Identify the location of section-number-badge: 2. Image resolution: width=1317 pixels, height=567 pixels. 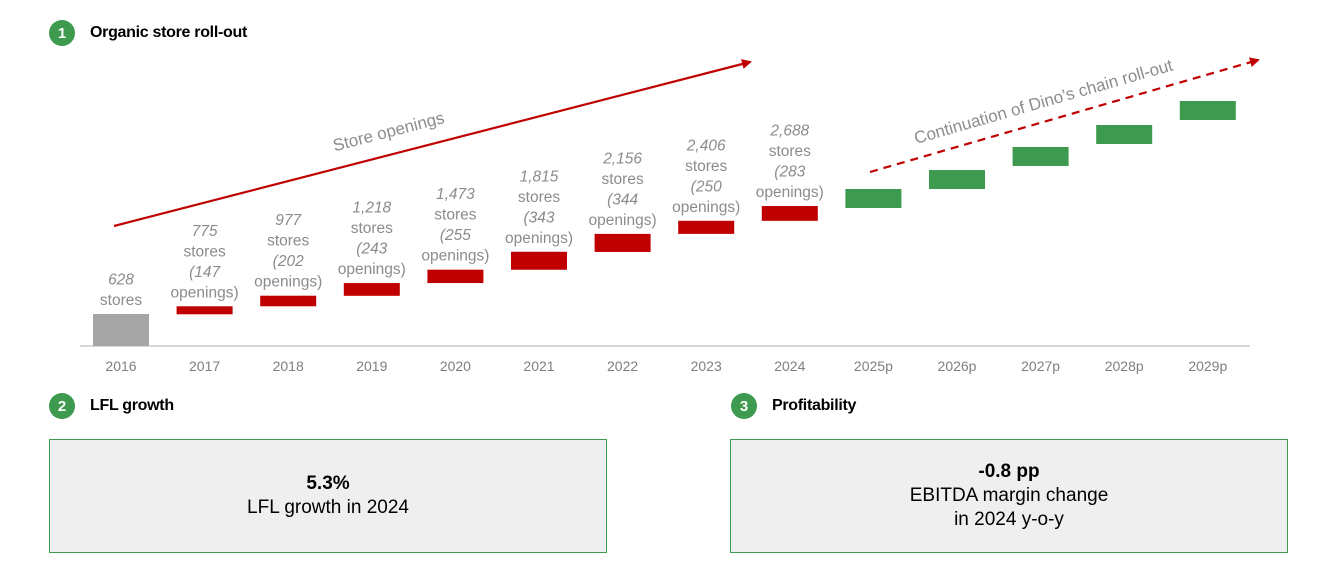
(62, 406).